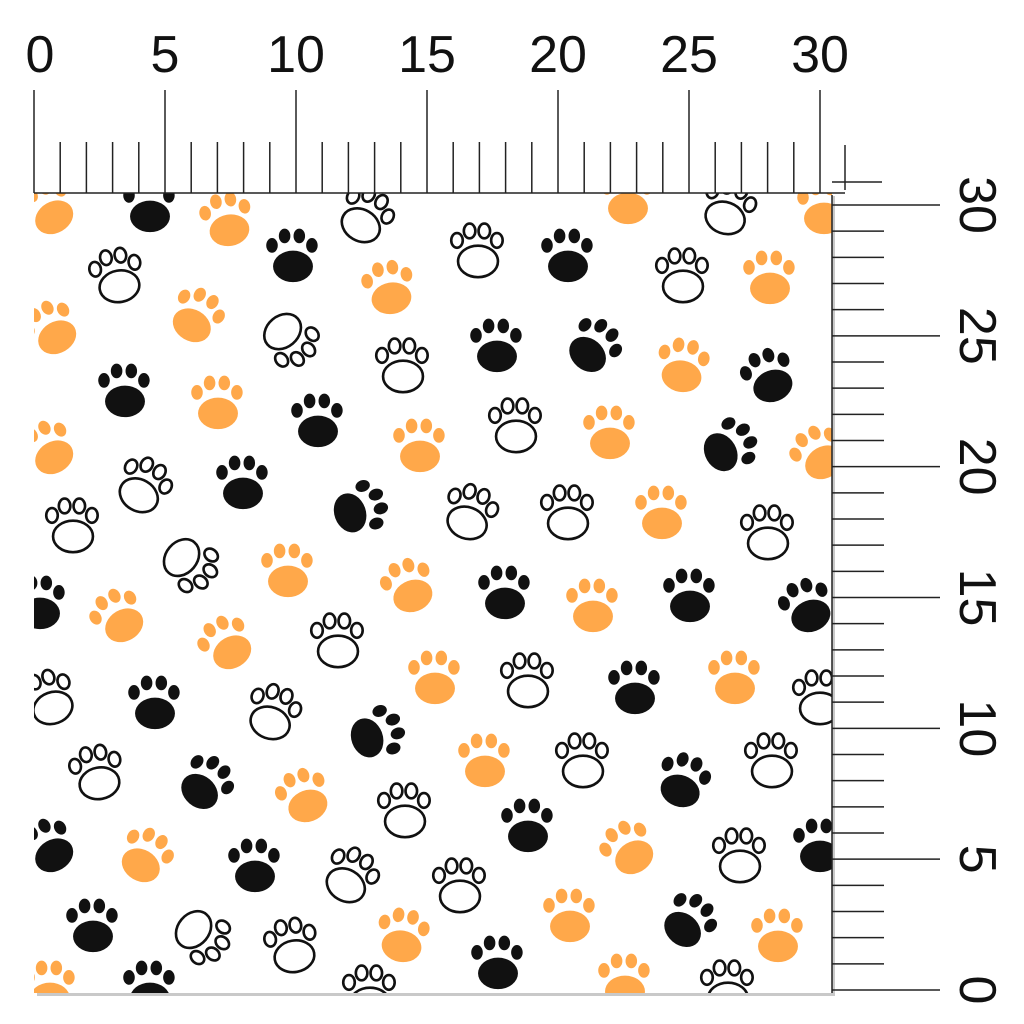 The width and height of the screenshot is (1024, 1024). I want to click on right-ruler-label: 30, so click(977, 205).